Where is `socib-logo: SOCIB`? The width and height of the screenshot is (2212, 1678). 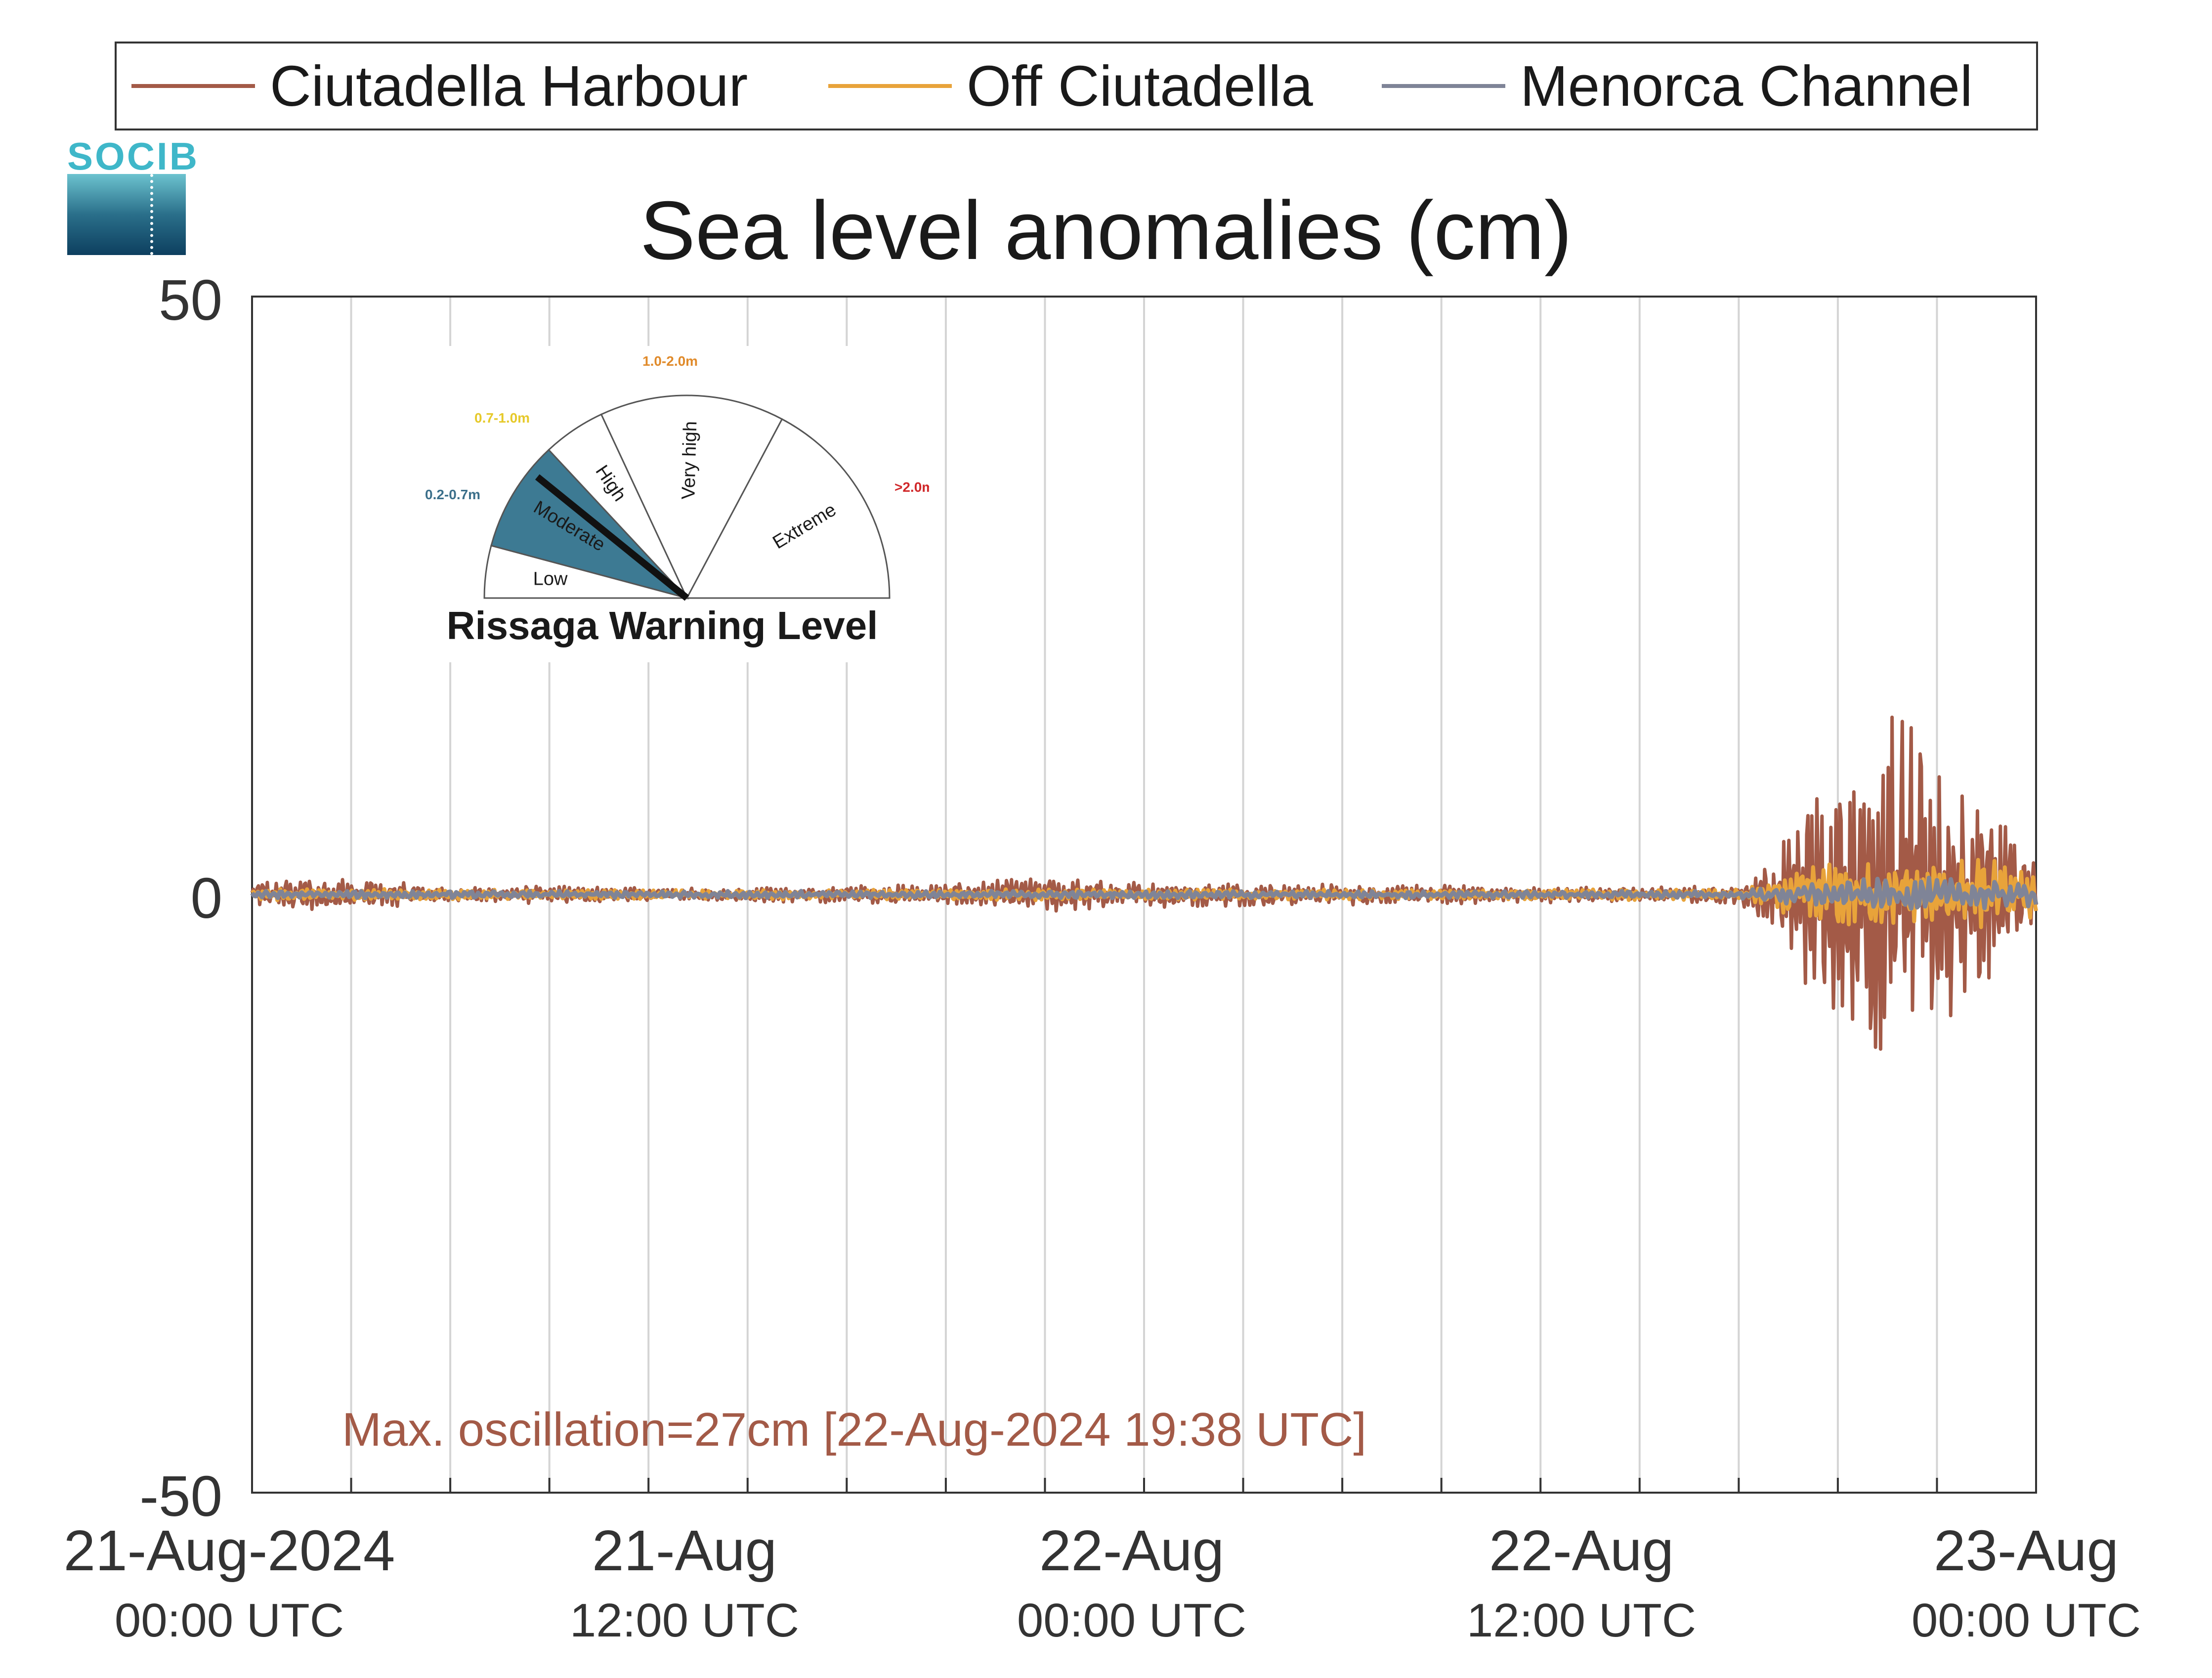
socib-logo: SOCIB is located at coordinates (133, 194).